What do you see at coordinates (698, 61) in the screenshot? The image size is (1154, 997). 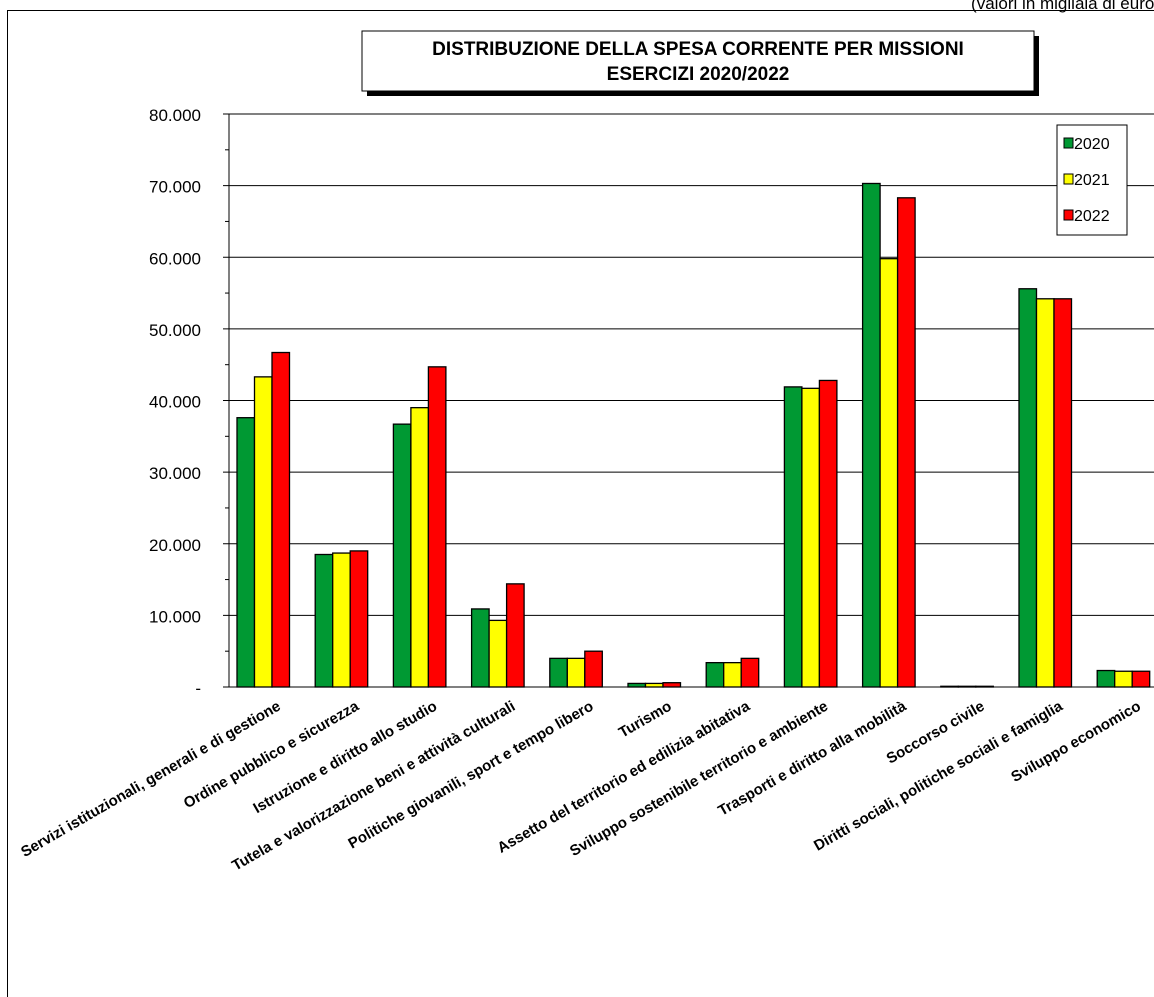 I see `title-box` at bounding box center [698, 61].